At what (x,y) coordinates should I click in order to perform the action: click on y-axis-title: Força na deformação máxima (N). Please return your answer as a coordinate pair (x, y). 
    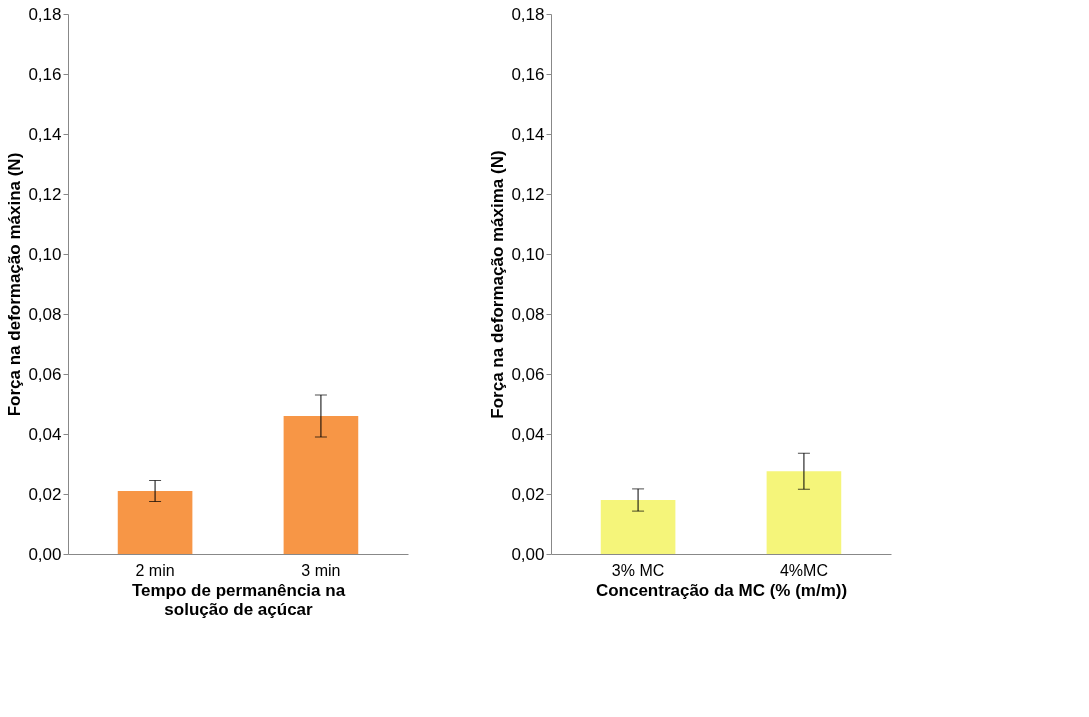
    Looking at the image, I should click on (498, 284).